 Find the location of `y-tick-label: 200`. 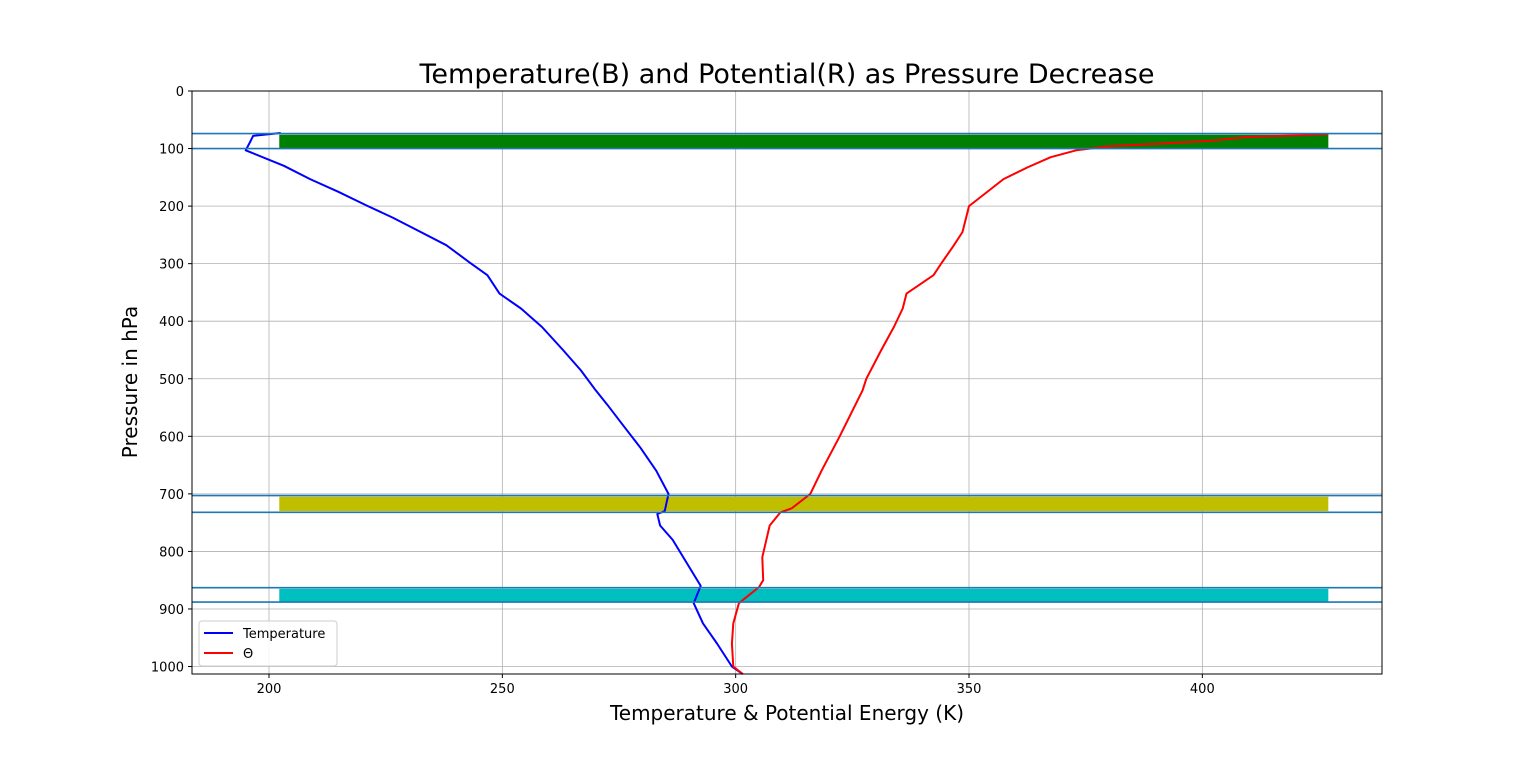

y-tick-label: 200 is located at coordinates (171, 207).